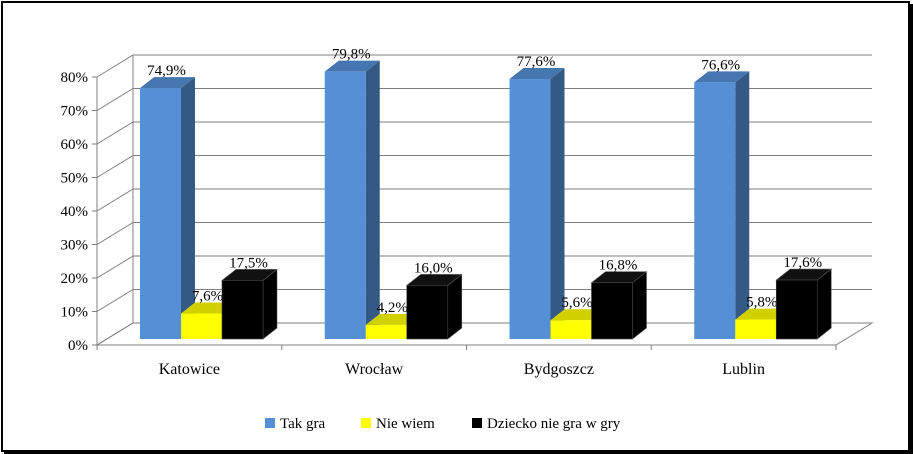 The width and height of the screenshot is (913, 454). Describe the element at coordinates (75, 279) in the screenshot. I see `y-tick-label: 20%` at that location.